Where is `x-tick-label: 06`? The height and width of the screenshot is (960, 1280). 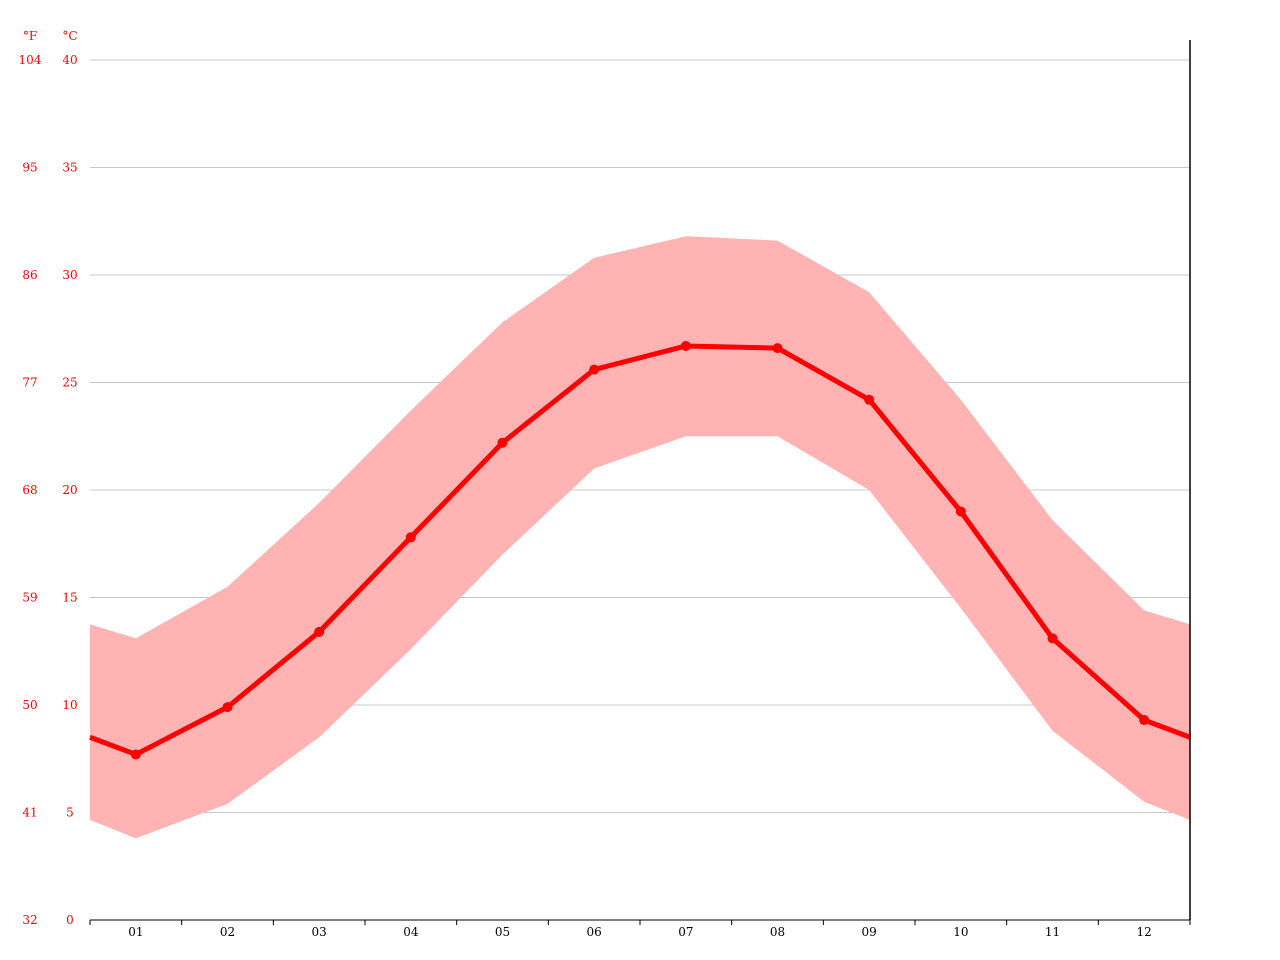
x-tick-label: 06 is located at coordinates (594, 932).